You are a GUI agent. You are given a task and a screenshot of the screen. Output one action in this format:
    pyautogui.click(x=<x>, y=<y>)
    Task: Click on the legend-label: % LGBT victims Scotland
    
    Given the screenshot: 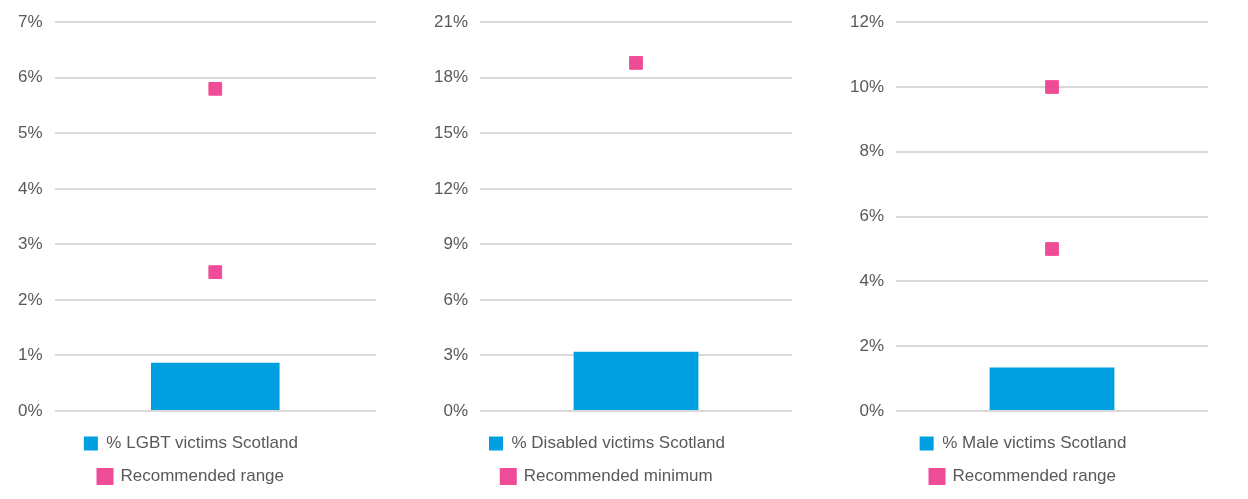 What is the action you would take?
    pyautogui.click(x=202, y=443)
    